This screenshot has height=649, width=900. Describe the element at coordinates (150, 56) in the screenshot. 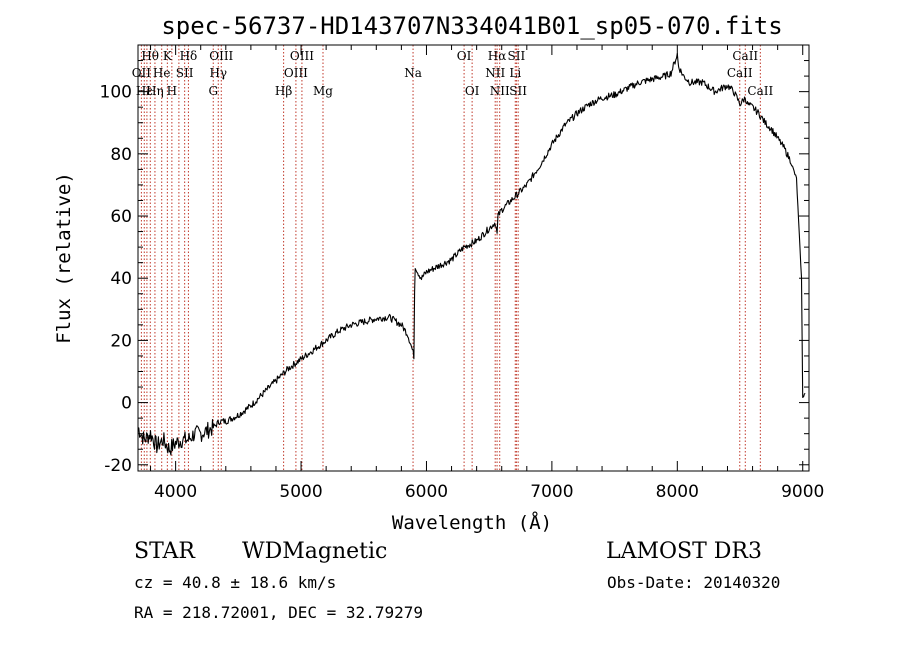

I see `annotation-label: Hθ` at that location.